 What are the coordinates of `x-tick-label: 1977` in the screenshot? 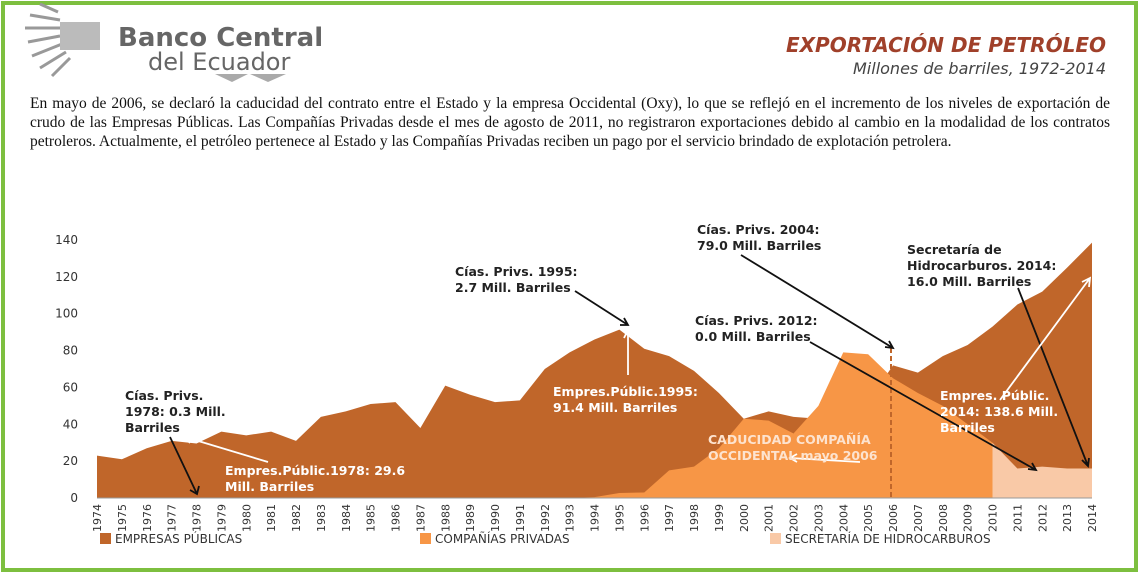 It's located at (172, 518).